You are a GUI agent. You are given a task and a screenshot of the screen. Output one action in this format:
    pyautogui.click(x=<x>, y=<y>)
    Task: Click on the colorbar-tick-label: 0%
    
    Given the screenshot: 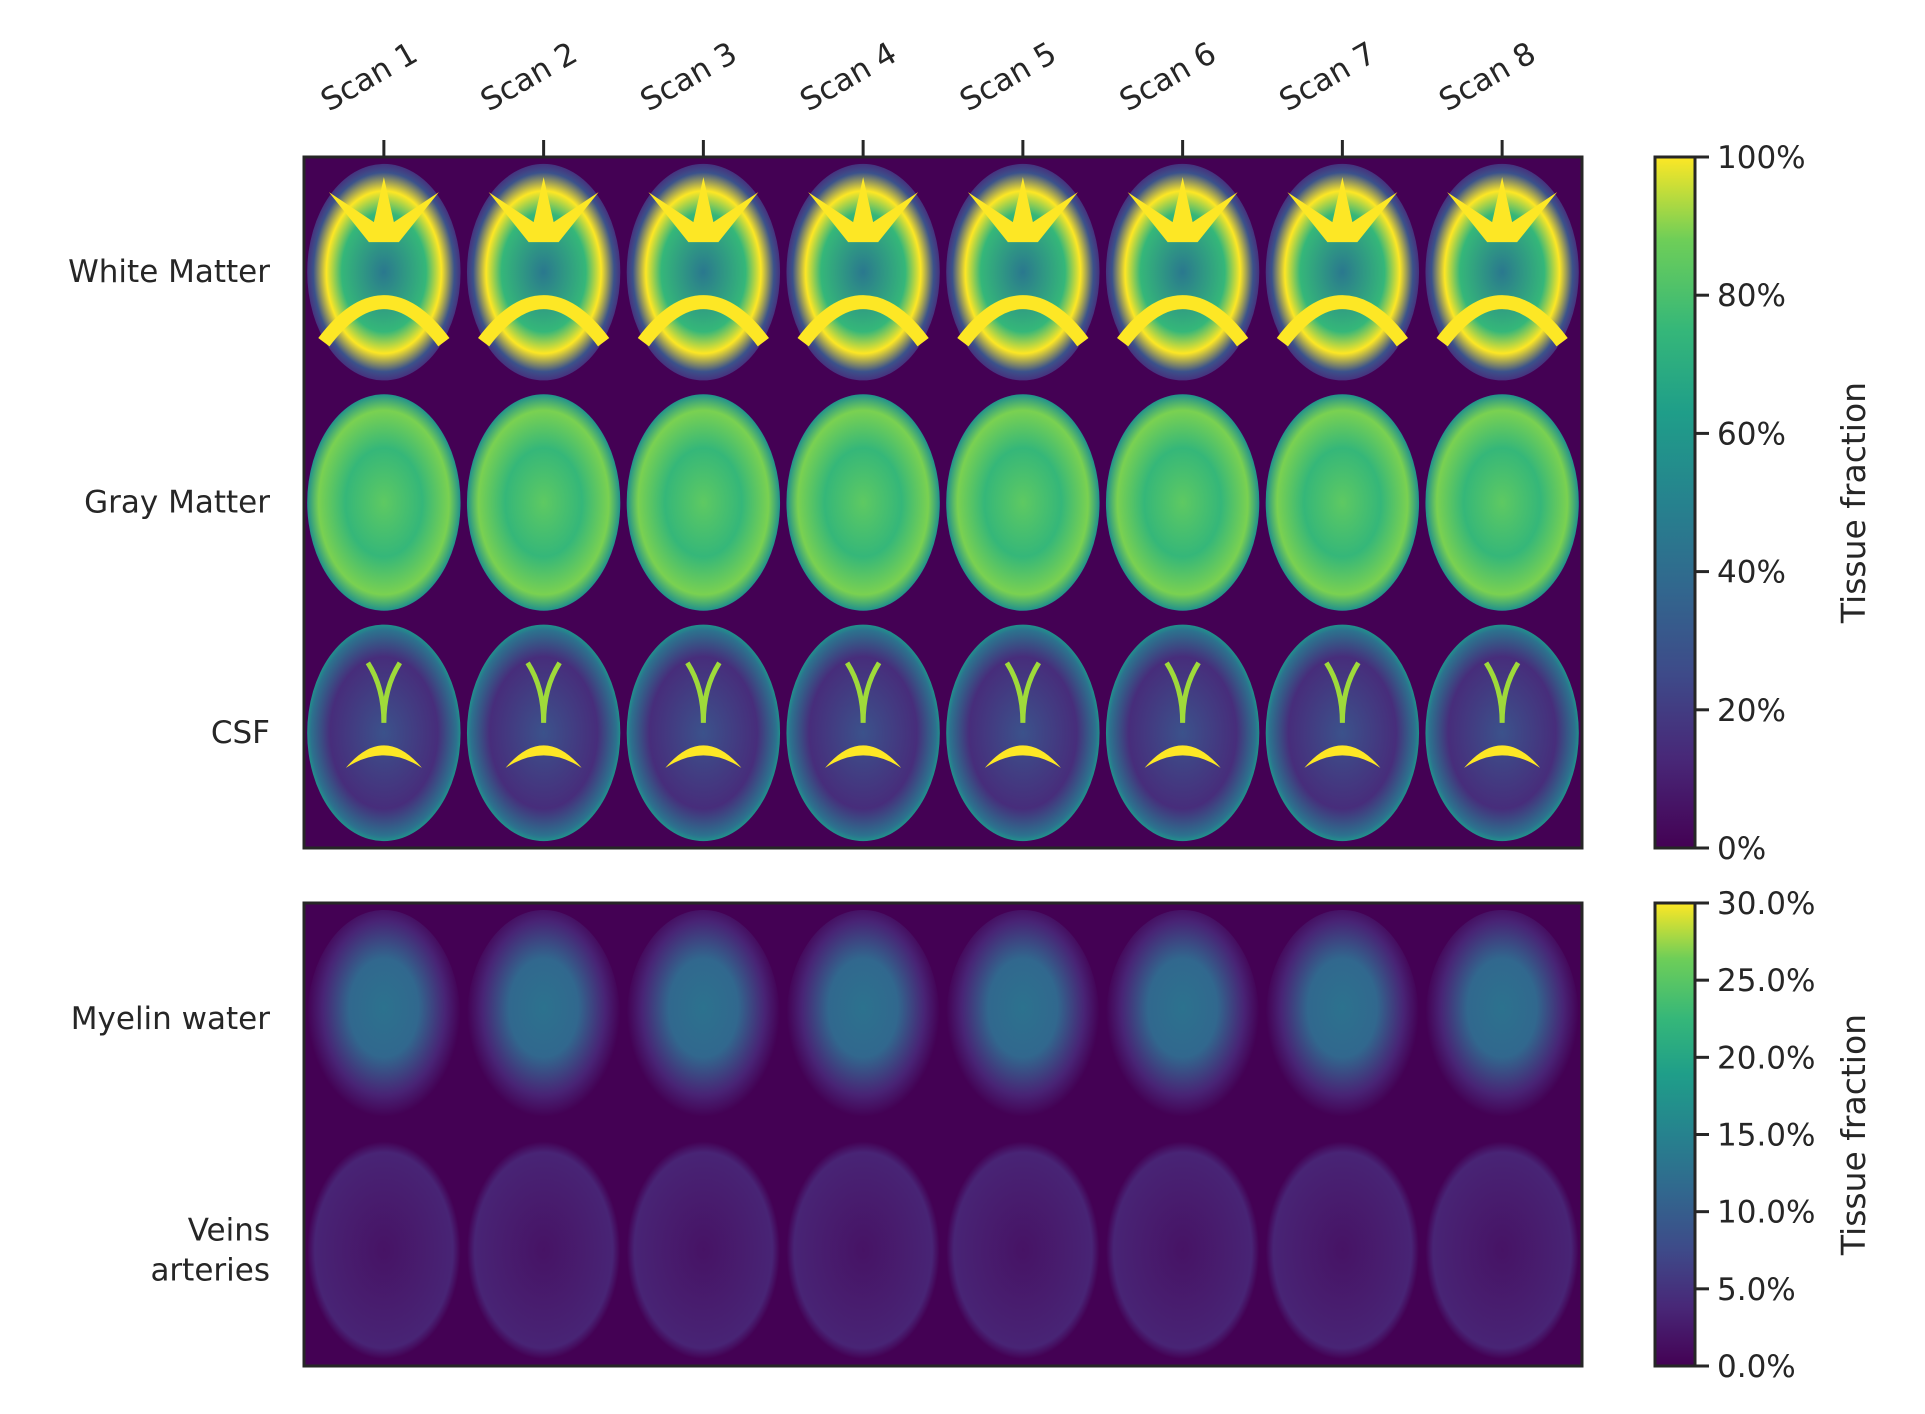 What is the action you would take?
    pyautogui.click(x=1741, y=849)
    